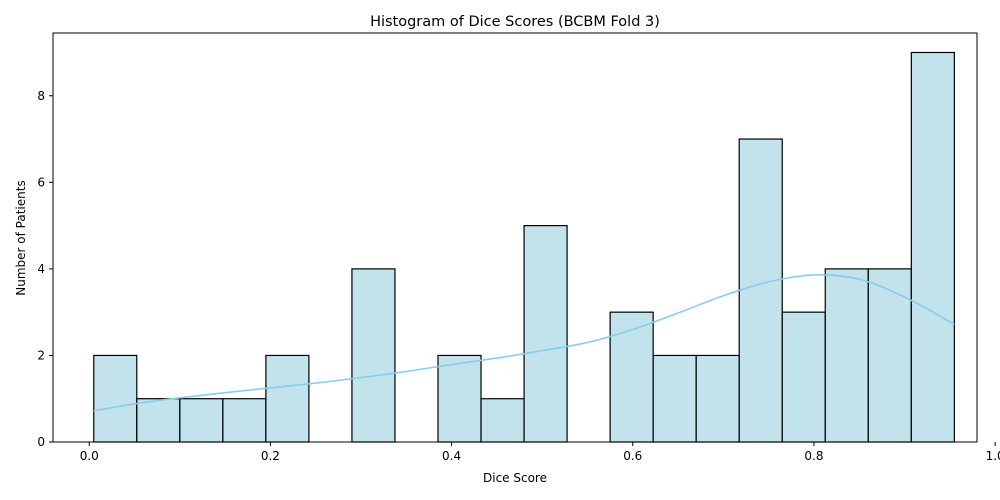 Image resolution: width=1000 pixels, height=500 pixels. Describe the element at coordinates (515, 22) in the screenshot. I see `chart-title: Histogram of Dice Scores (BCBM Fold 3)` at that location.